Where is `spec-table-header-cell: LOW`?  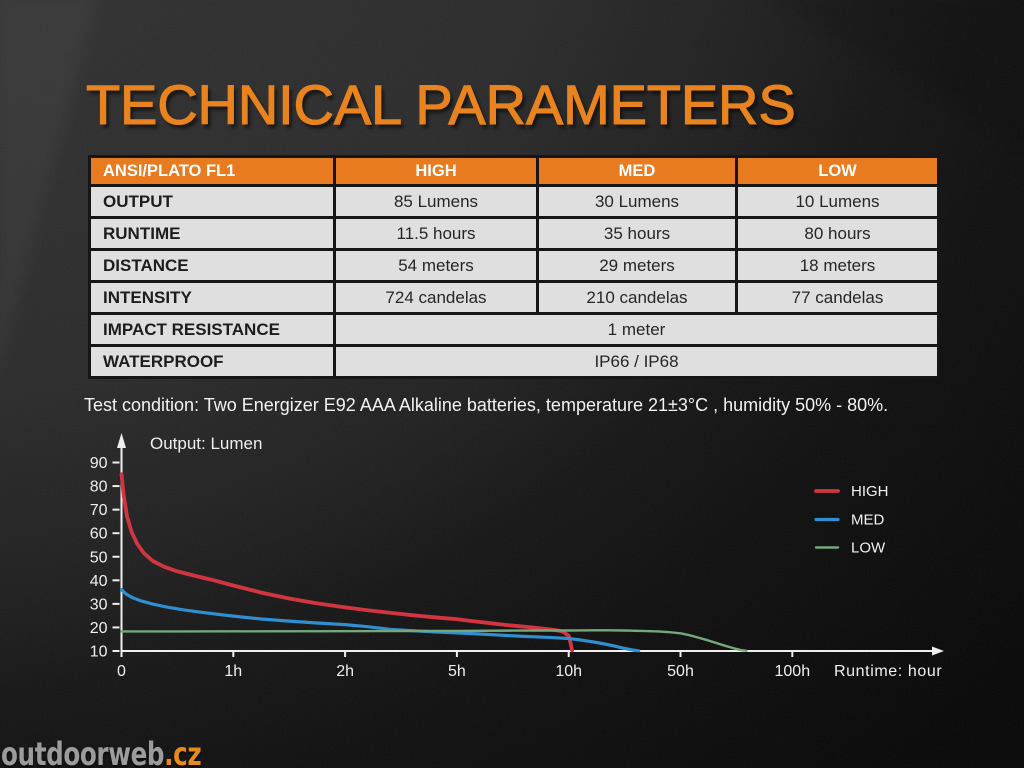
spec-table-header-cell: LOW is located at coordinates (837, 171).